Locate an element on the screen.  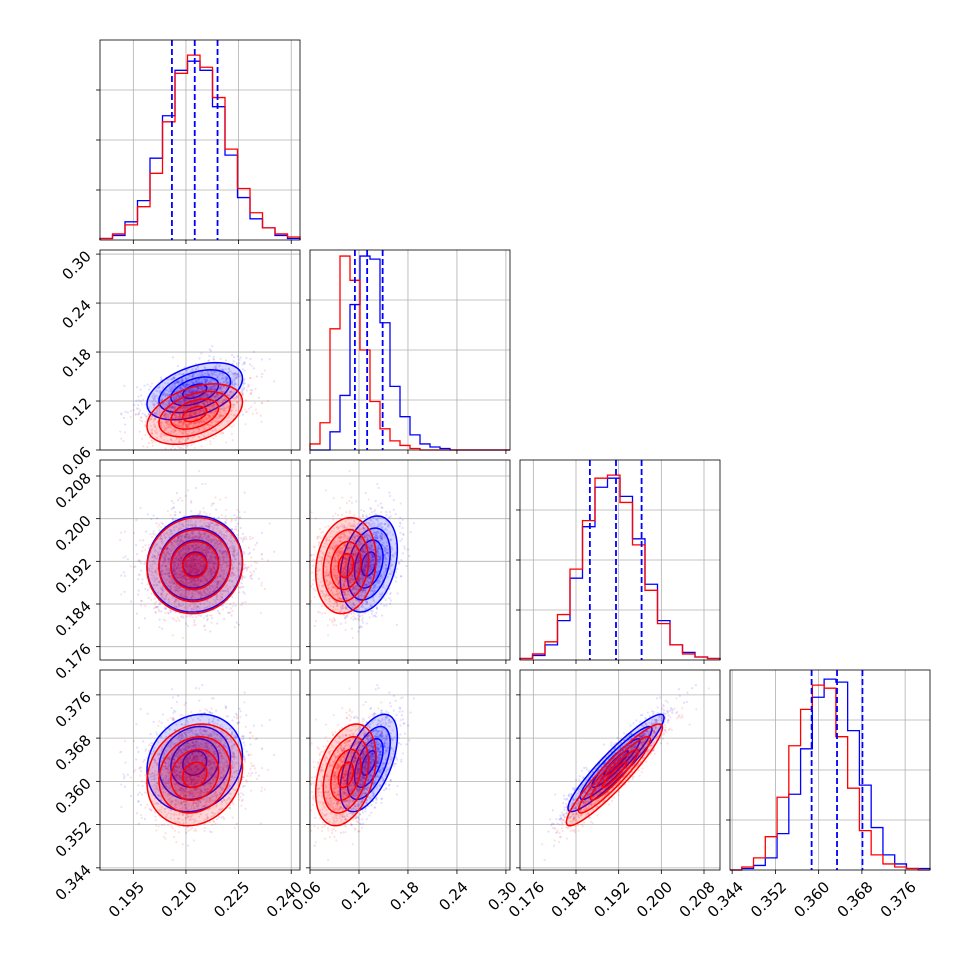
y-tick-label: 0.200 is located at coordinates (73, 533).